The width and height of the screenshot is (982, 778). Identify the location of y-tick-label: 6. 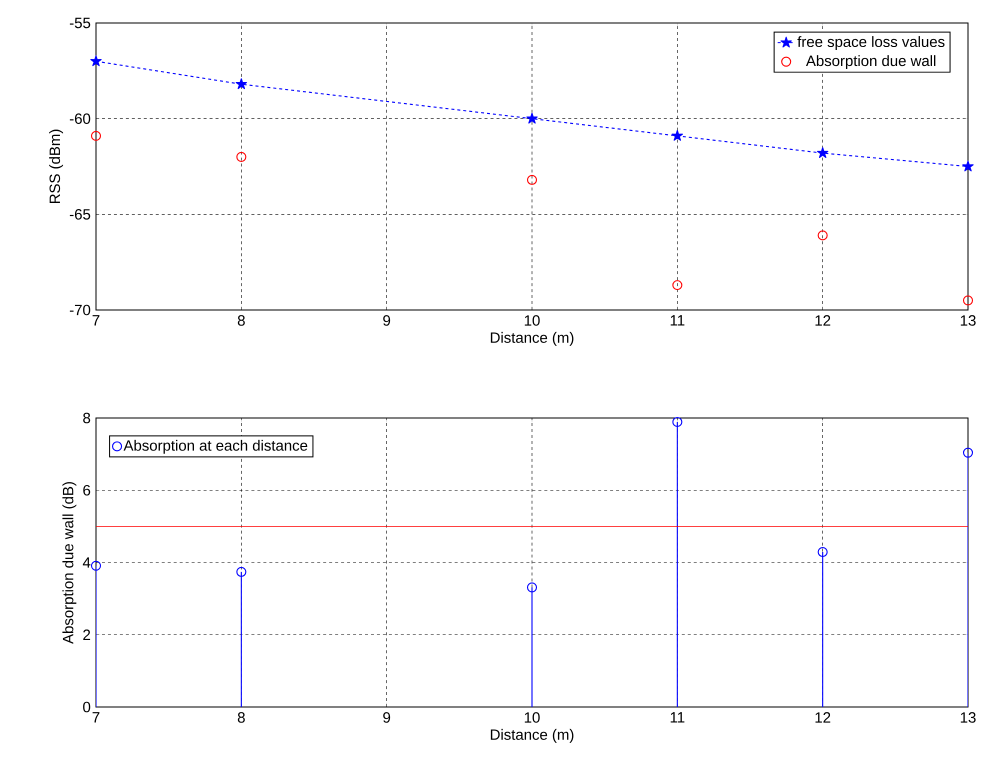
(86, 490).